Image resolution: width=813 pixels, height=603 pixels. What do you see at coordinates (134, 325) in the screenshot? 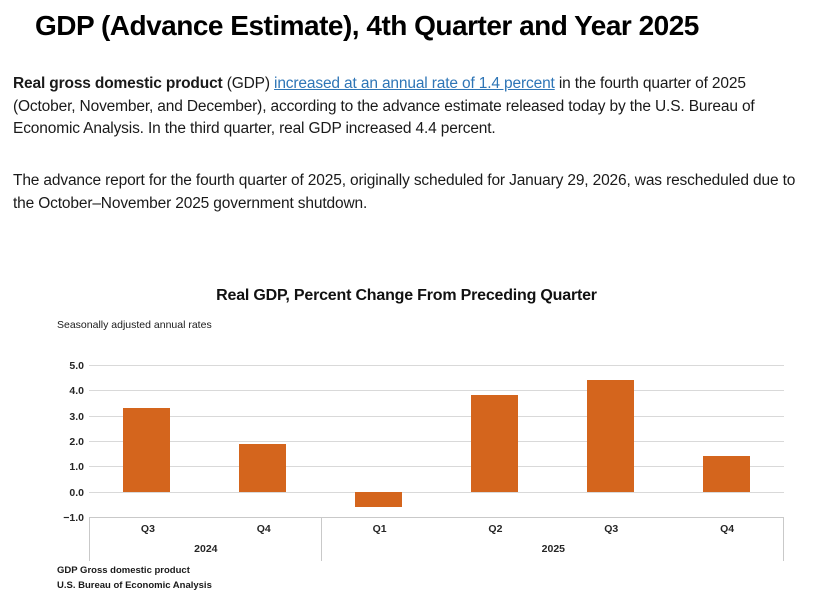
I see `chart-subtitle: Seasonally adjusted annual rates` at bounding box center [134, 325].